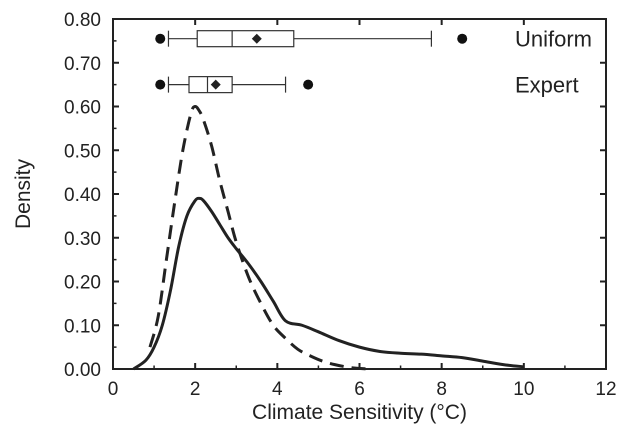 This screenshot has height=429, width=624. Describe the element at coordinates (82, 370) in the screenshot. I see `y-tick-label: 0.00` at that location.